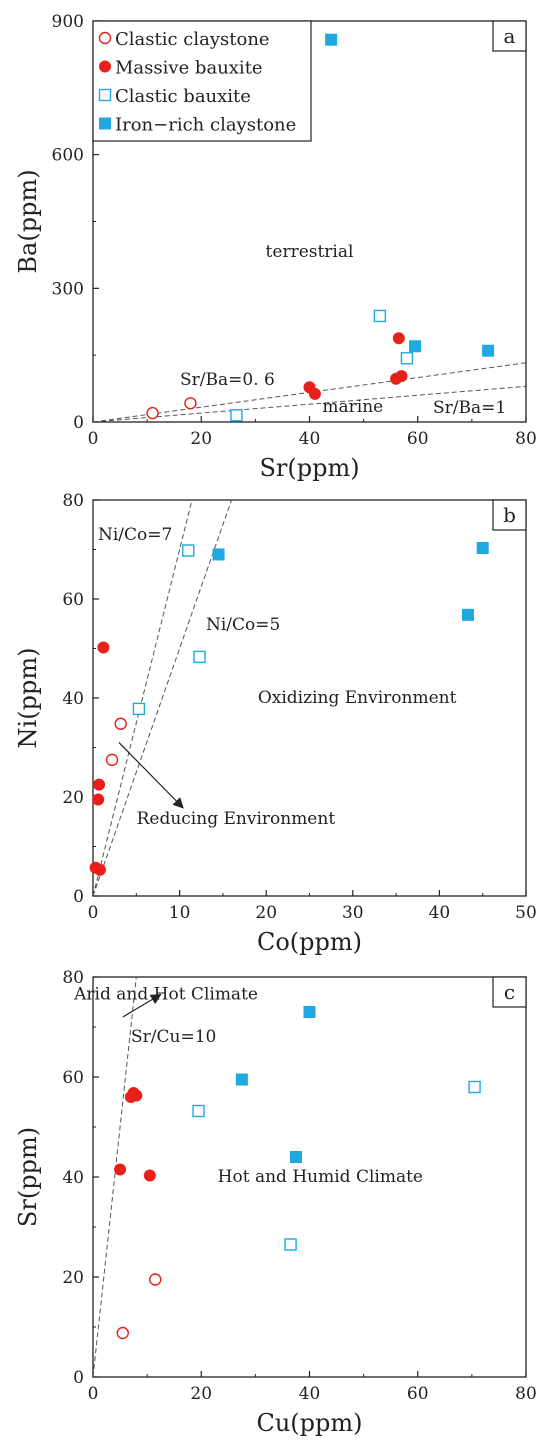 The width and height of the screenshot is (550, 1449). What do you see at coordinates (28, 221) in the screenshot?
I see `y-axis-title: Ba(ppm)` at bounding box center [28, 221].